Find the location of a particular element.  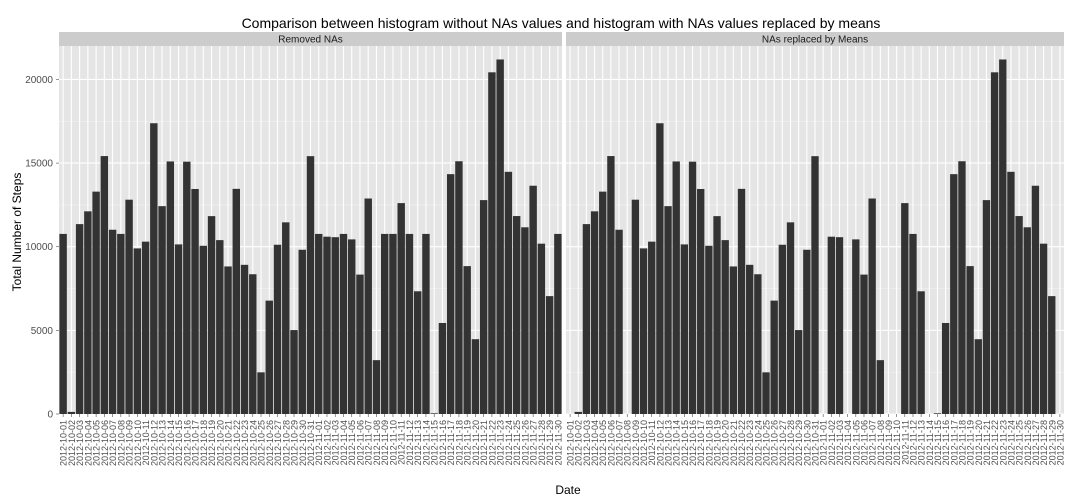

x-tick-label: 2012-10-23 is located at coordinates (750, 443).